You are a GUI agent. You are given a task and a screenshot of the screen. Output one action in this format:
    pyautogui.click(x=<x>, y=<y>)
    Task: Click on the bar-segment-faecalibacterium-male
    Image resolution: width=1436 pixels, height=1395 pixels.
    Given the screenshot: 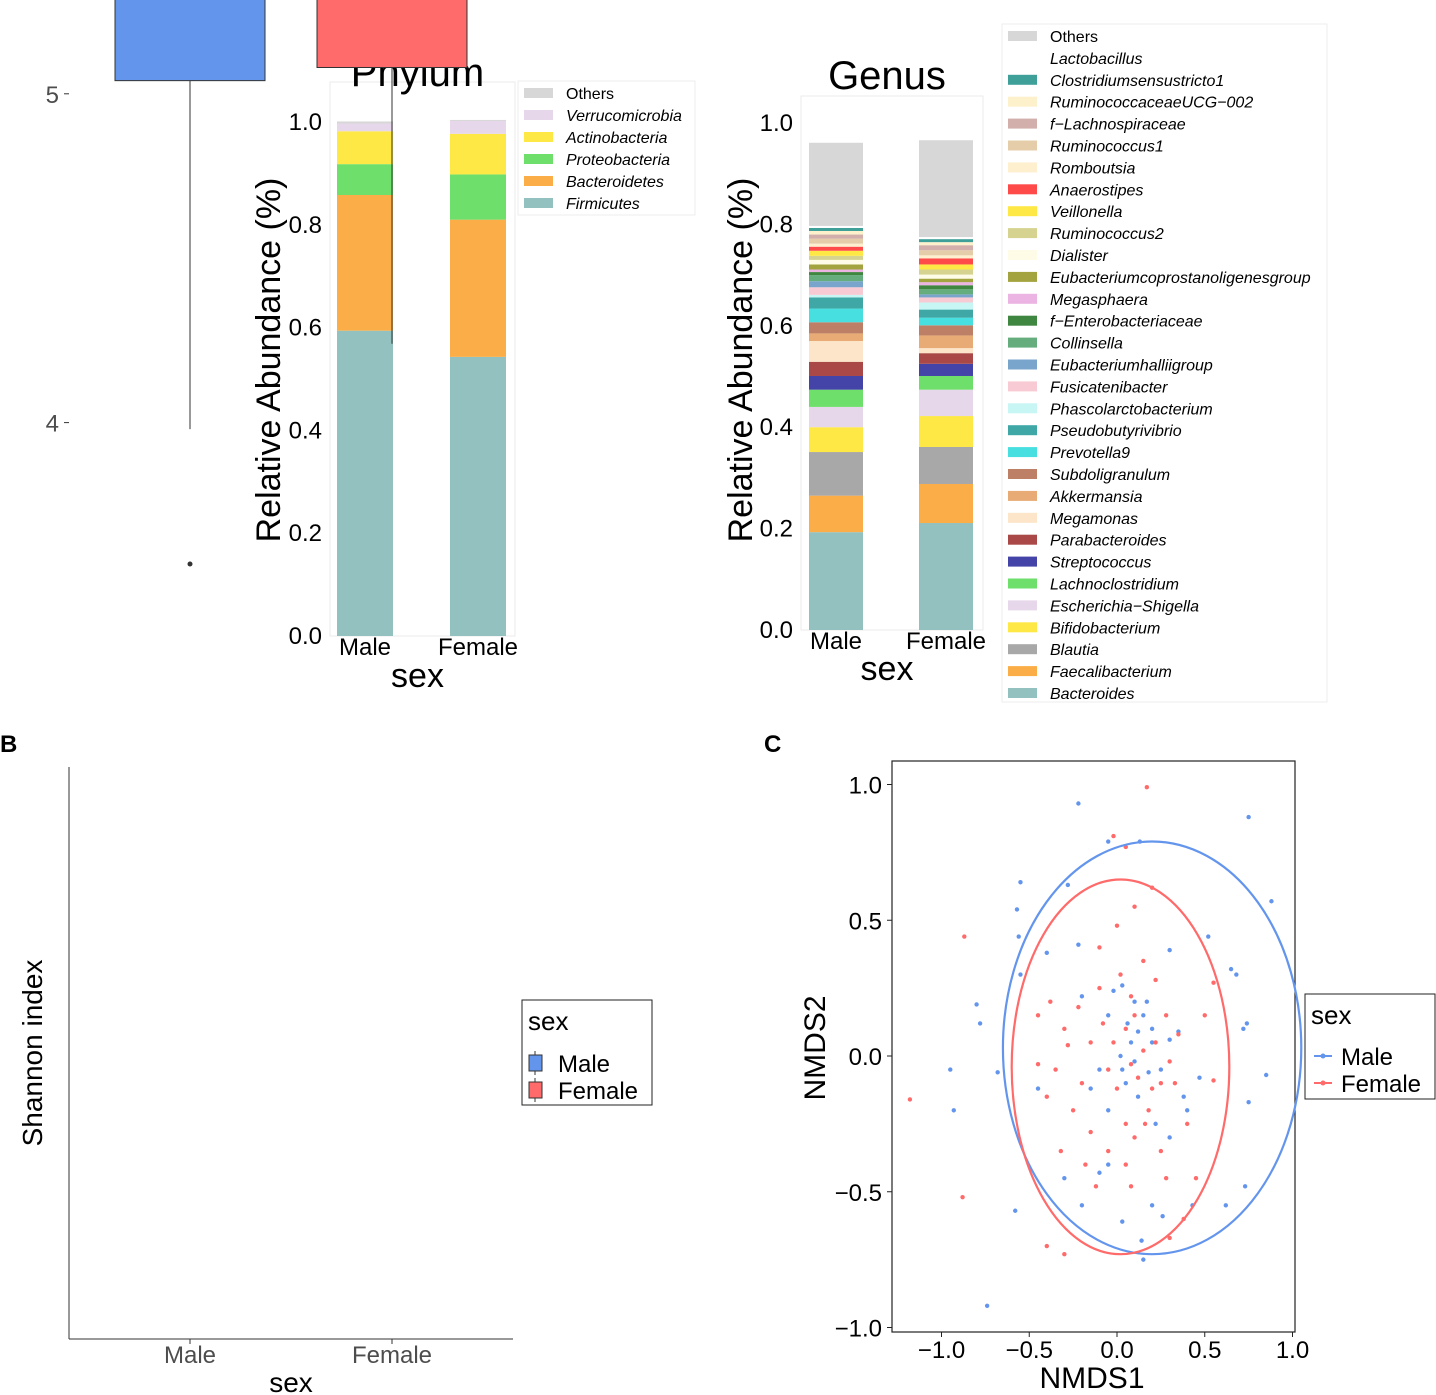 What is the action you would take?
    pyautogui.click(x=836, y=514)
    